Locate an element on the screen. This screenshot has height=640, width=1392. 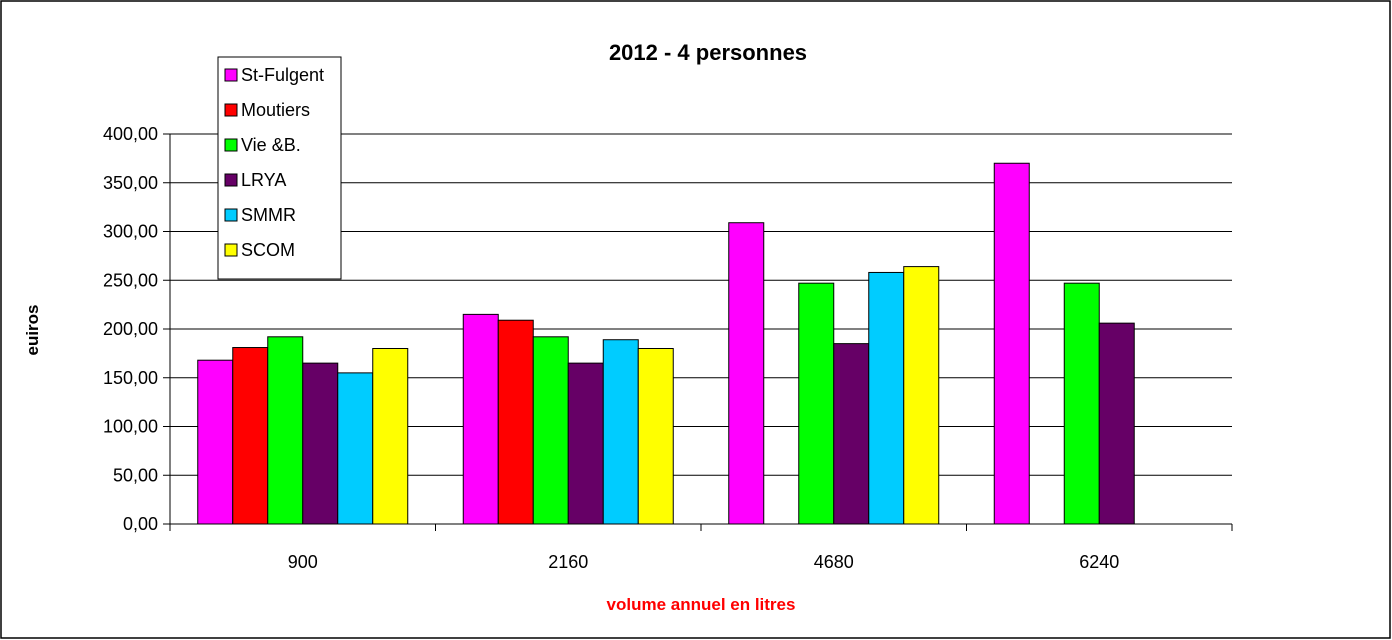
y-tick-label: 250,00 is located at coordinates (130, 280).